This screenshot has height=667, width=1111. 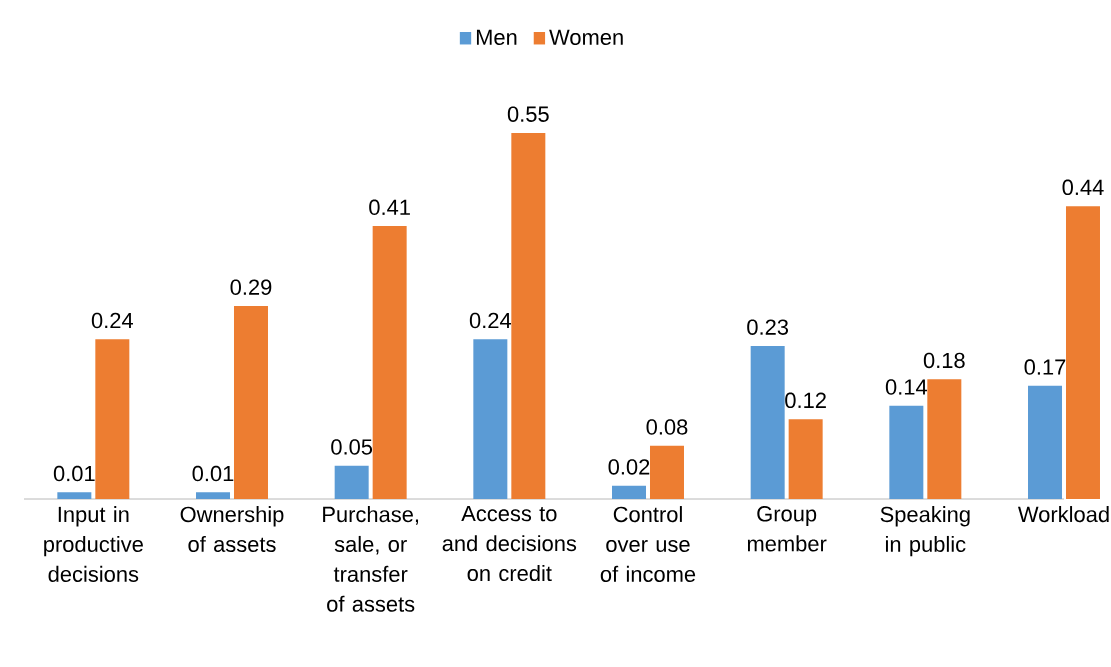 I want to click on data-label: 0.08, so click(x=667, y=427).